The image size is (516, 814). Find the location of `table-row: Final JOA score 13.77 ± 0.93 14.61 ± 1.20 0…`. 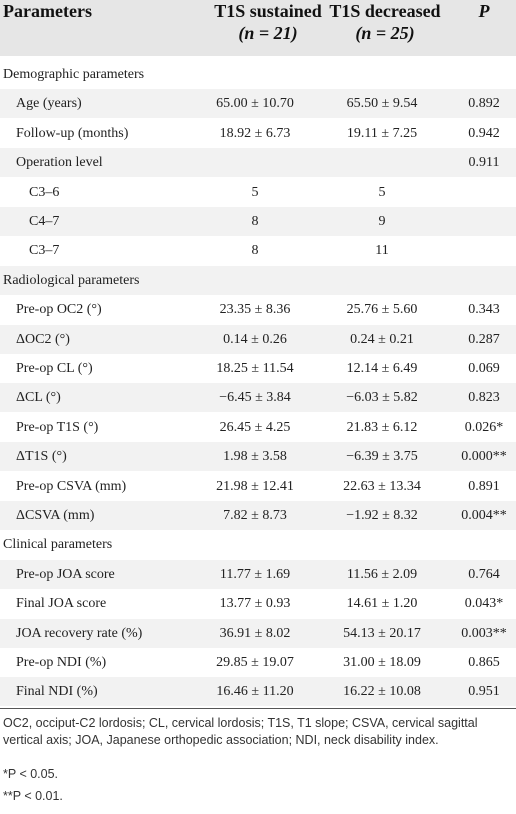

table-row: Final JOA score 13.77 ± 0.93 14.61 ± 1.20 0… is located at coordinates (258, 603).